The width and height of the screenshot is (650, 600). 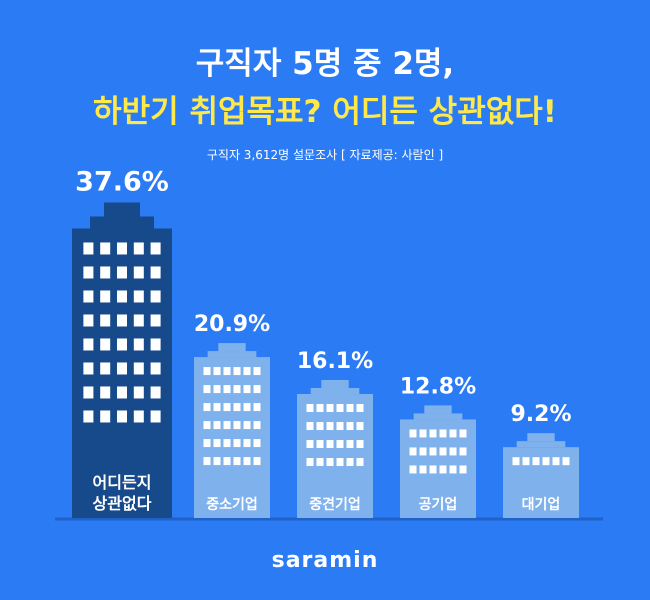 I want to click on building-bar-2: 중소기업 20.9%, so click(x=232, y=415).